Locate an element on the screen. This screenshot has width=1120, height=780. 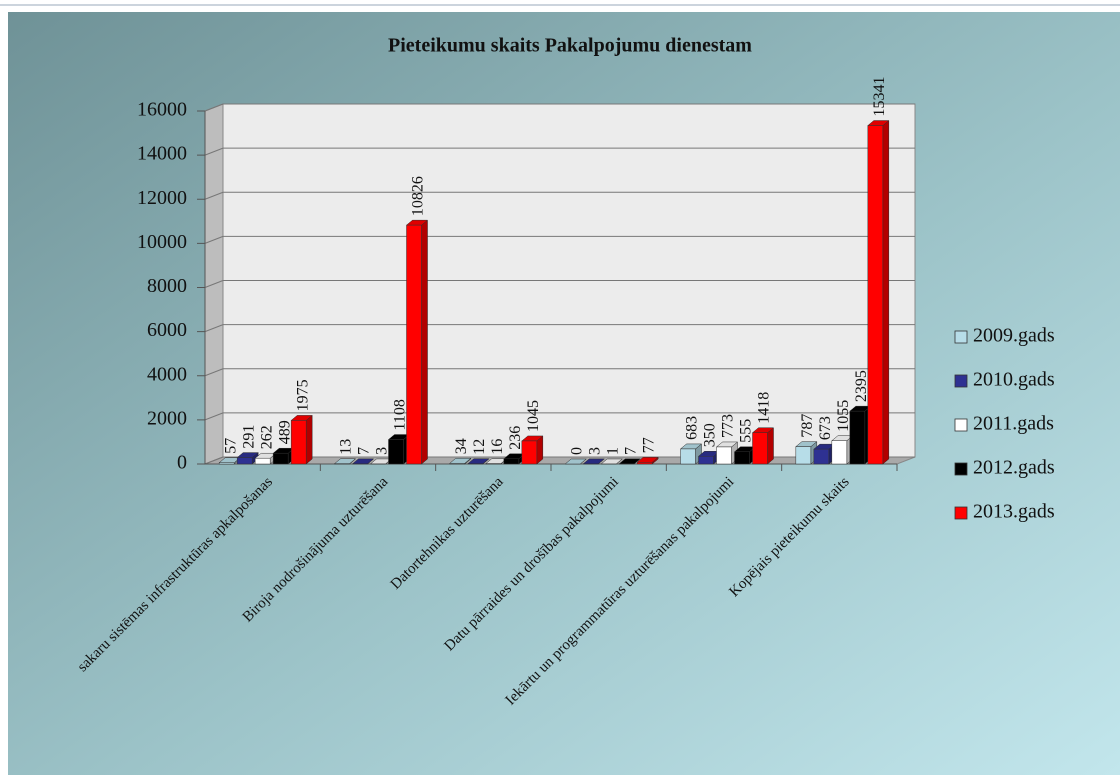
value-label: 77 is located at coordinates (648, 445).